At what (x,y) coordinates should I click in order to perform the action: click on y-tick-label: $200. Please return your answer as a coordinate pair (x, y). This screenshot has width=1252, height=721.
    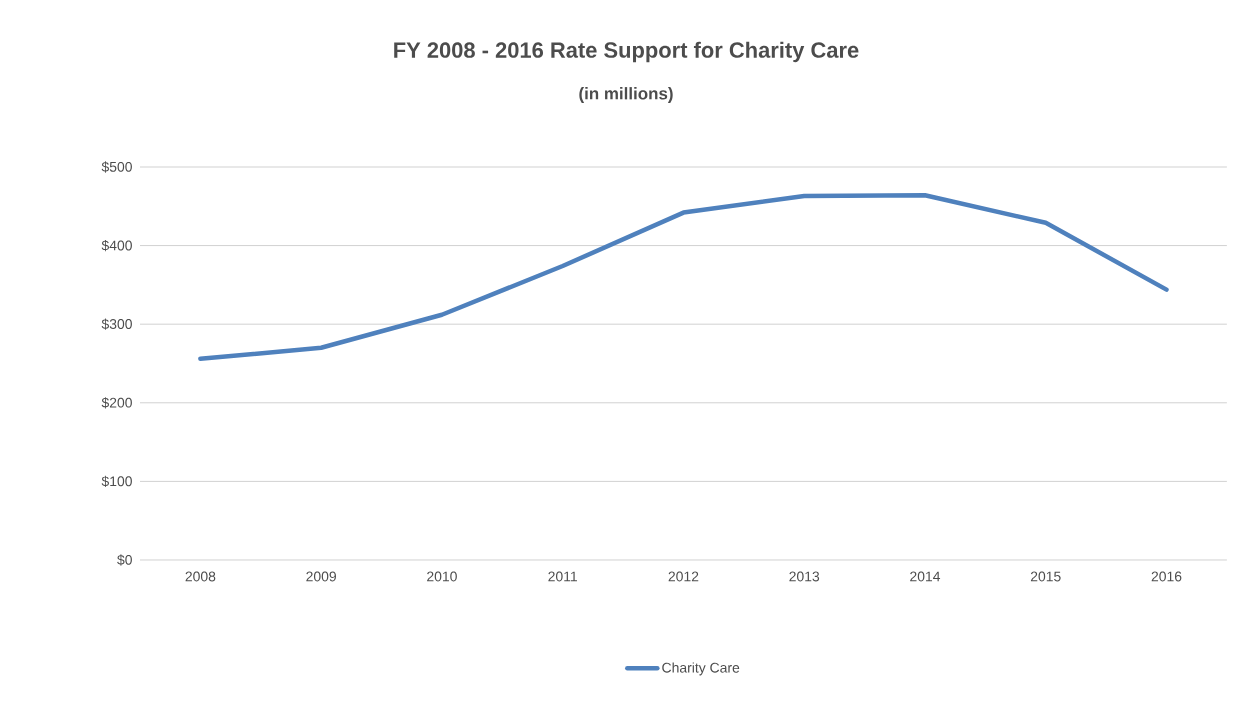
    Looking at the image, I should click on (116, 403).